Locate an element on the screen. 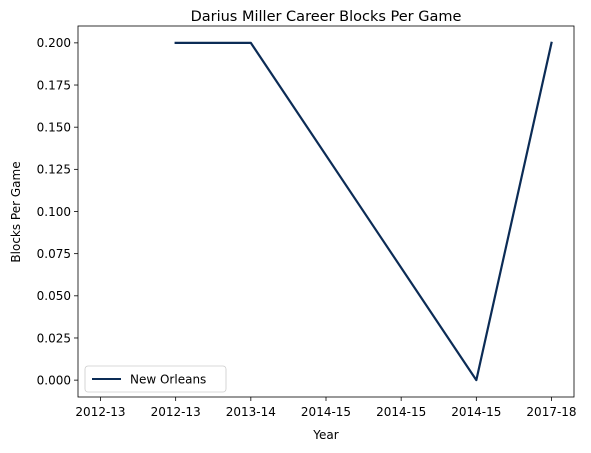 This screenshot has width=591, height=453. y-tick-label: 0.100 is located at coordinates (54, 212).